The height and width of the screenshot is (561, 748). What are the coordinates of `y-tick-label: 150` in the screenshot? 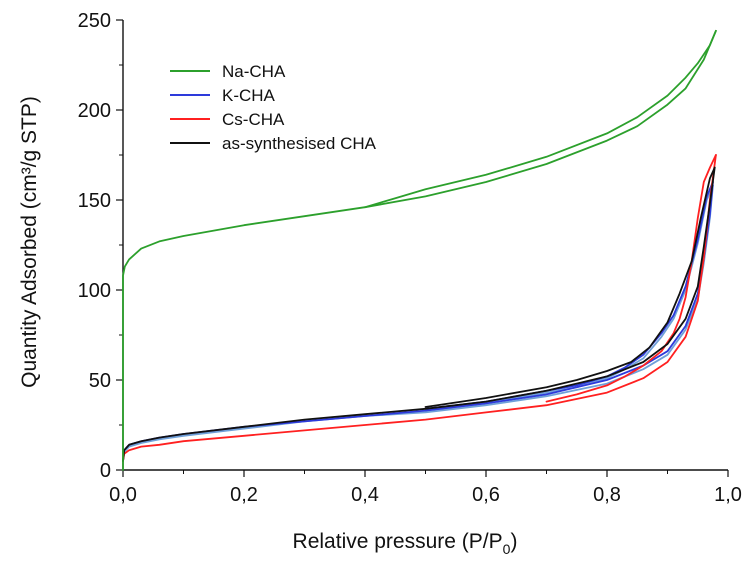 It's located at (94, 201).